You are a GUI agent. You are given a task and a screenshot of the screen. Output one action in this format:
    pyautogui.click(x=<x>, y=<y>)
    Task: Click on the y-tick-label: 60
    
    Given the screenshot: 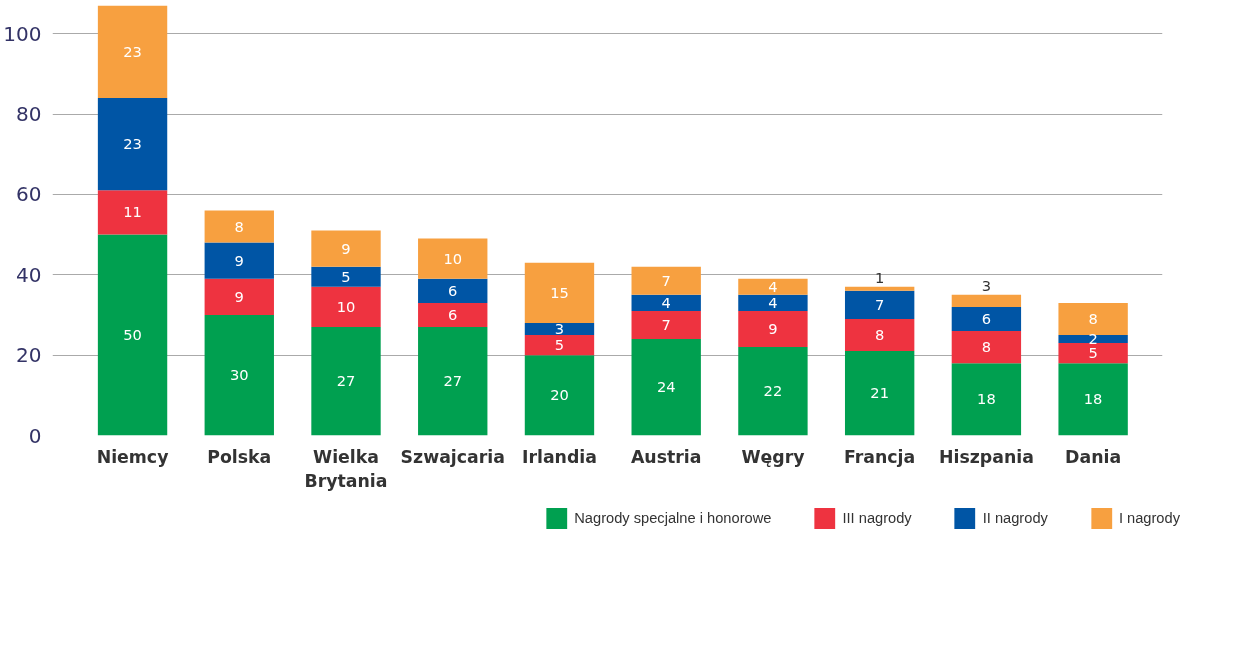 What is the action you would take?
    pyautogui.click(x=29, y=194)
    